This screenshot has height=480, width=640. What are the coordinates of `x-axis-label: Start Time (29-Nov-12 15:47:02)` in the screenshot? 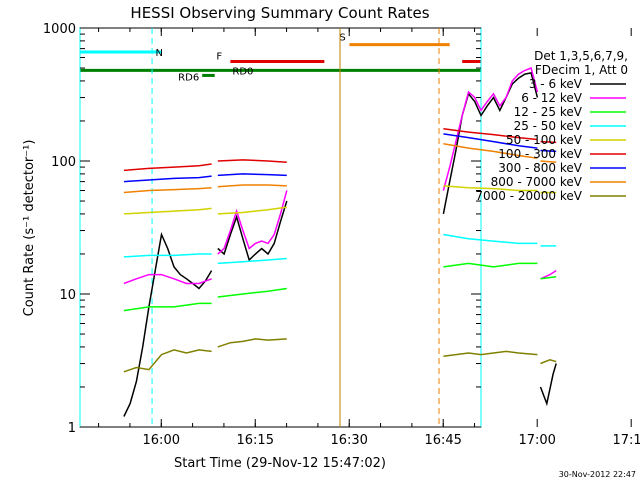 It's located at (280, 463).